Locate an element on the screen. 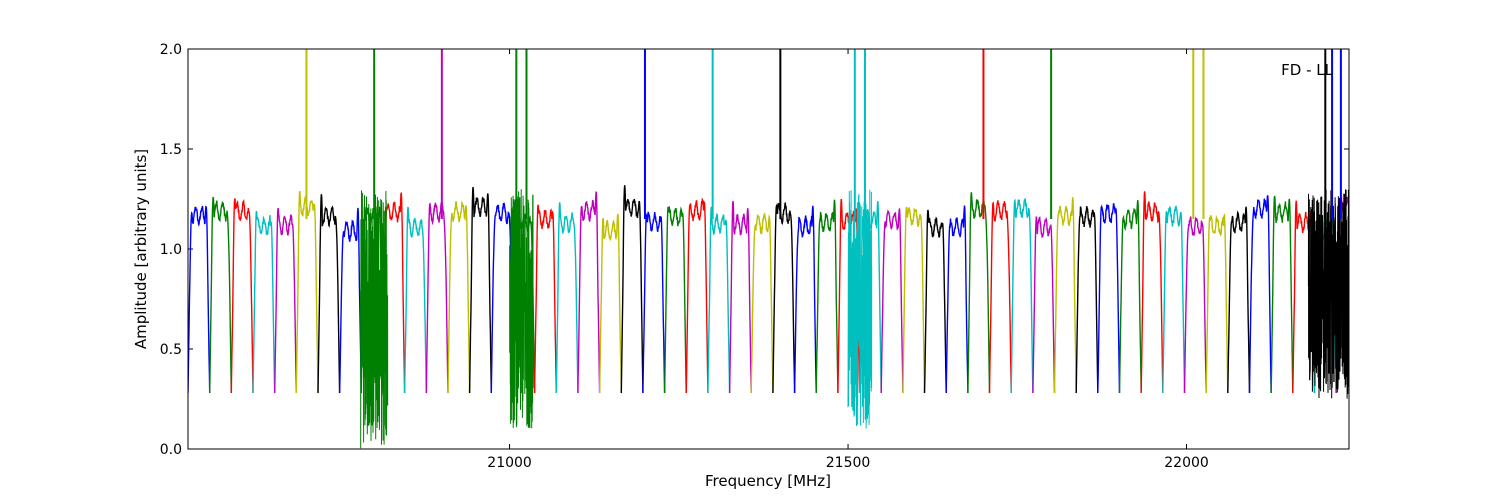 The image size is (1500, 500). y-tick-label: 1.5 is located at coordinates (171, 150).